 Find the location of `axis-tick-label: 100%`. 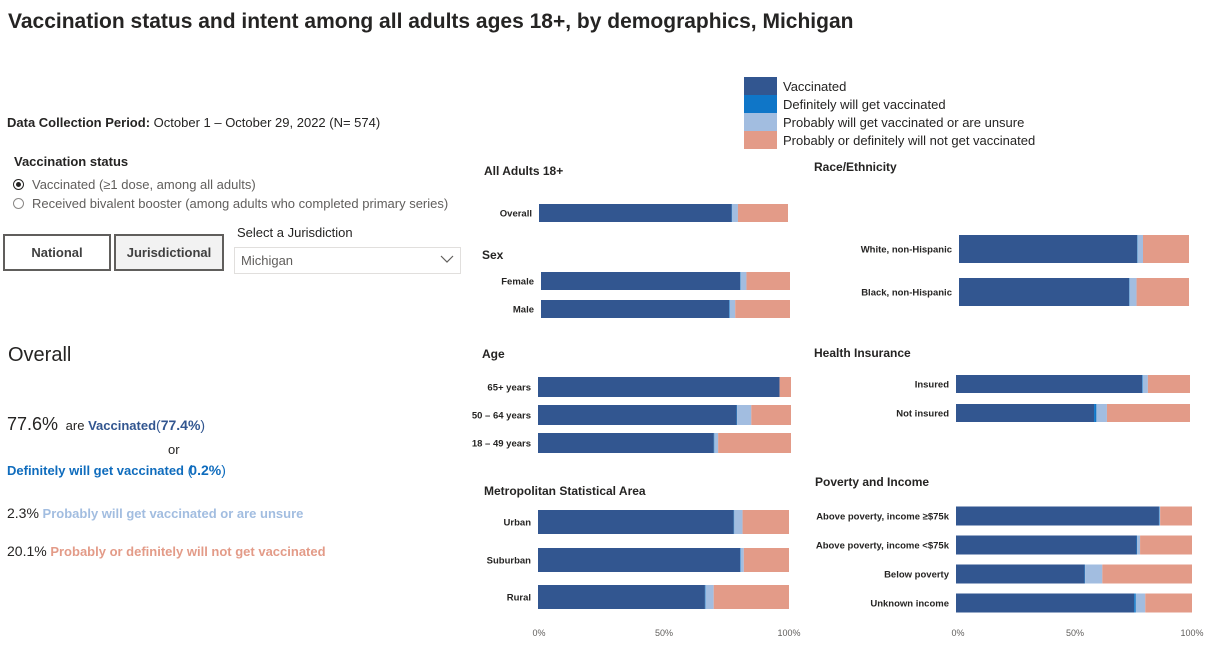

axis-tick-label: 100% is located at coordinates (1191, 633).